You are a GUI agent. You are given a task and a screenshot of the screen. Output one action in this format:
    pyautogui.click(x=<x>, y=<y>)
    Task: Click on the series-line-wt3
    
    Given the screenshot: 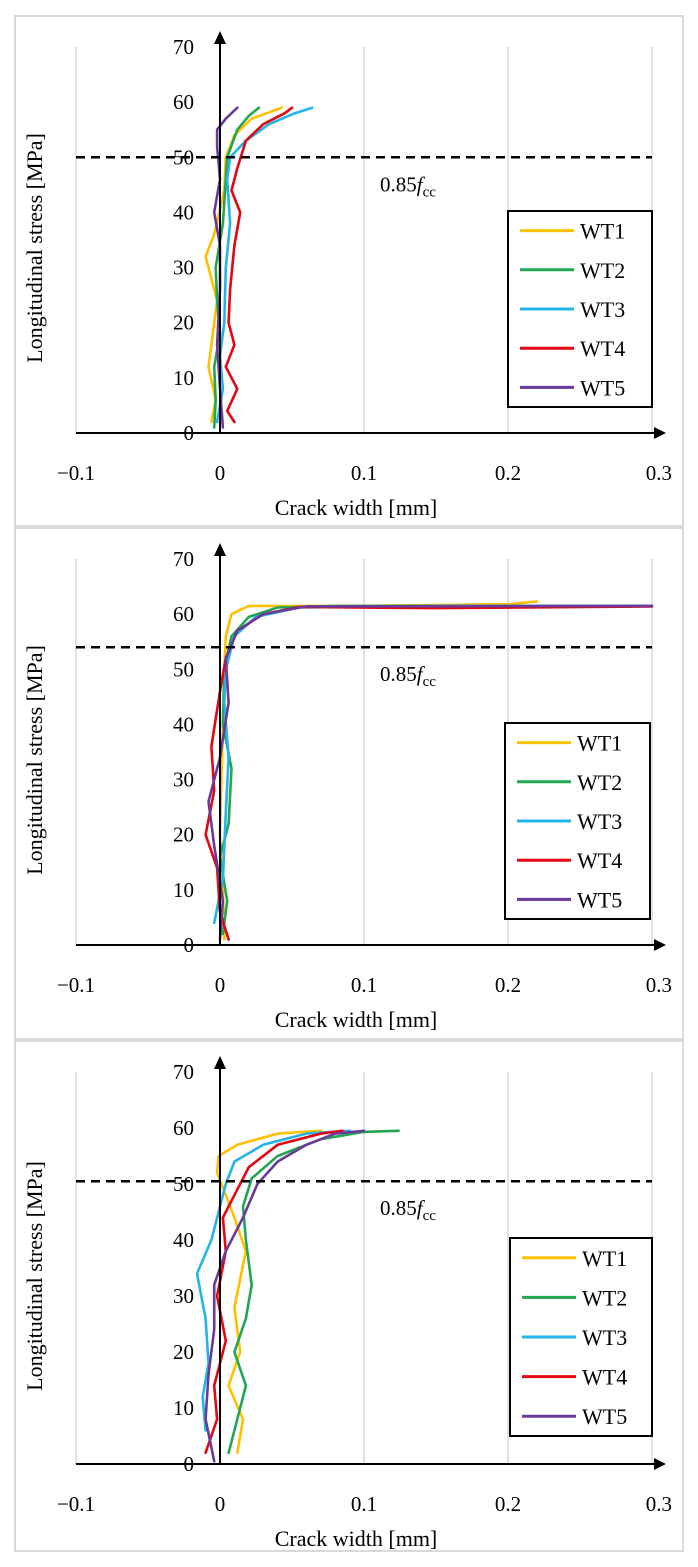 What is the action you would take?
    pyautogui.click(x=273, y=1280)
    